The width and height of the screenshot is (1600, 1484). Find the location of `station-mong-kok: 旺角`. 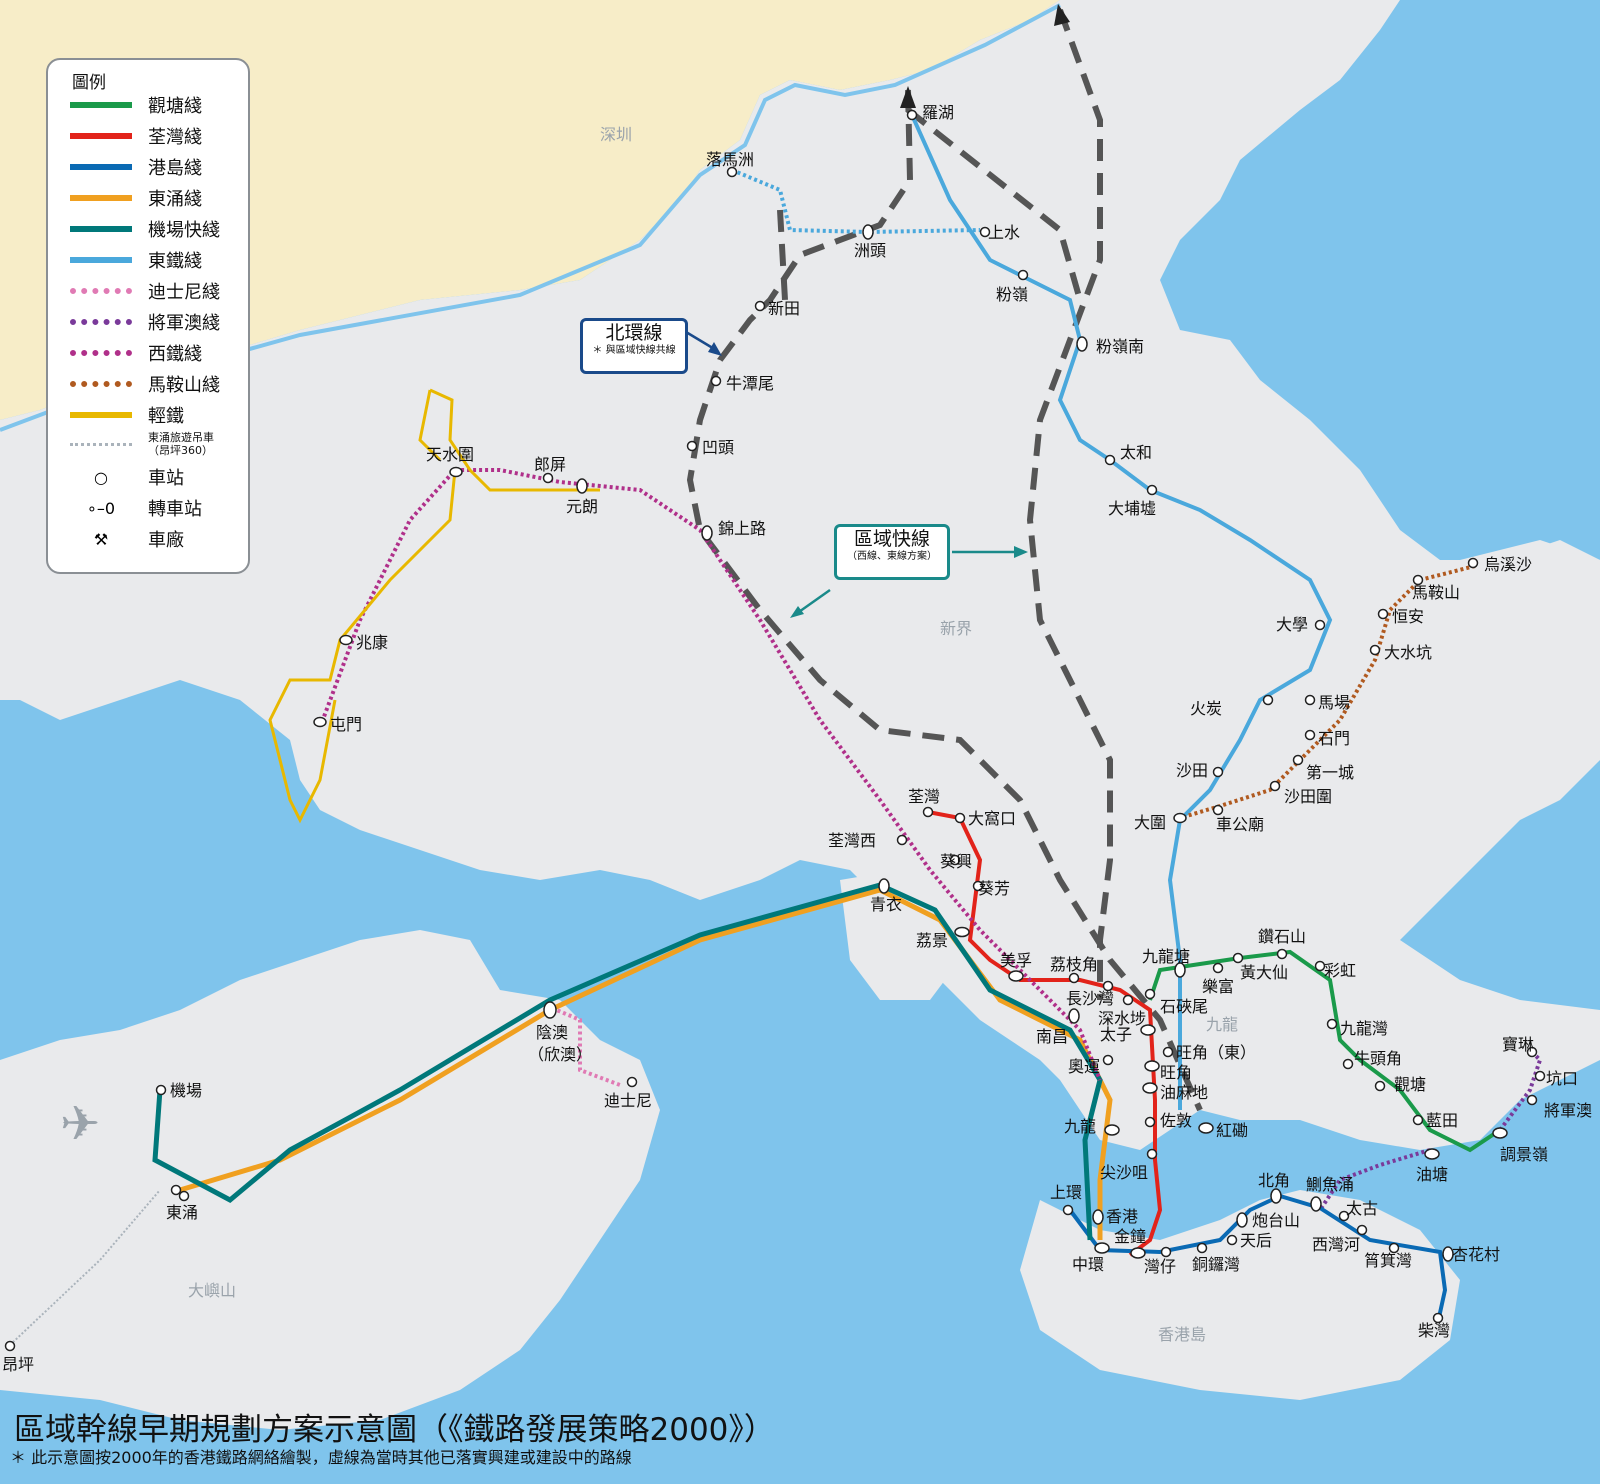

station-mong-kok: 旺角 is located at coordinates (1176, 1072).